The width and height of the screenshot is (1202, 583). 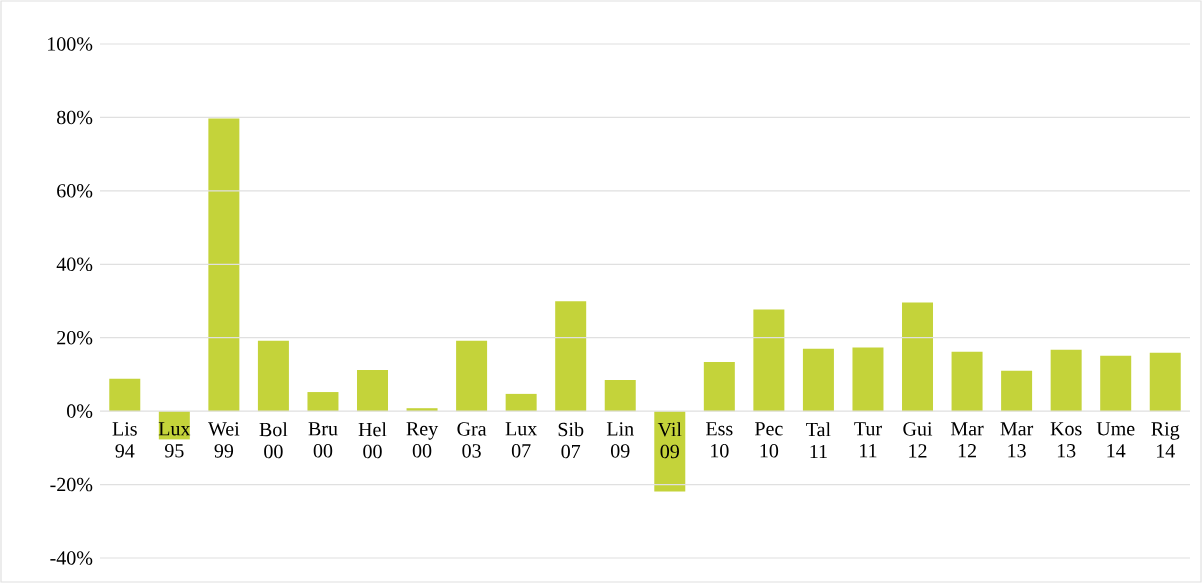 What do you see at coordinates (74, 264) in the screenshot?
I see `y-tick-label: 40%` at bounding box center [74, 264].